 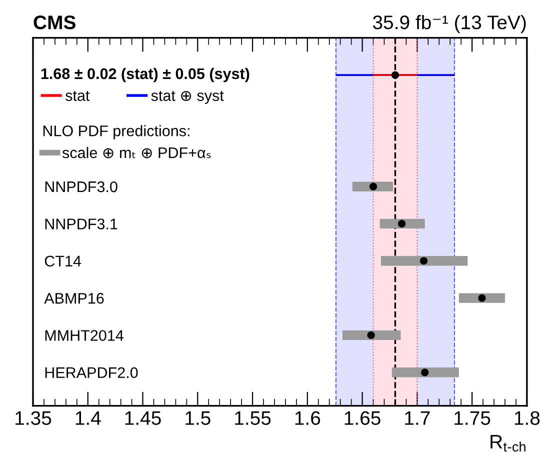 What do you see at coordinates (143, 418) in the screenshot?
I see `x-tick-label: 1.45` at bounding box center [143, 418].